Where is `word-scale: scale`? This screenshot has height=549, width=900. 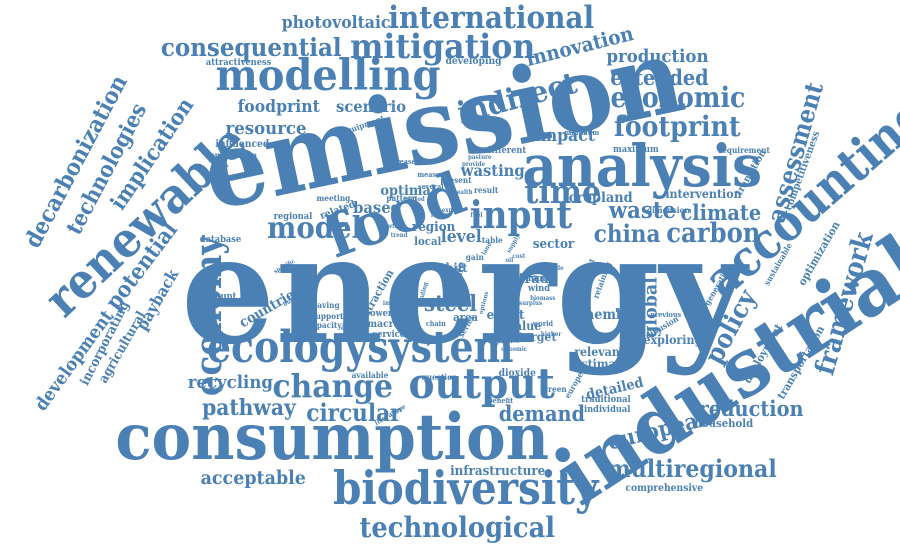
word-scale: scale is located at coordinates (599, 338).